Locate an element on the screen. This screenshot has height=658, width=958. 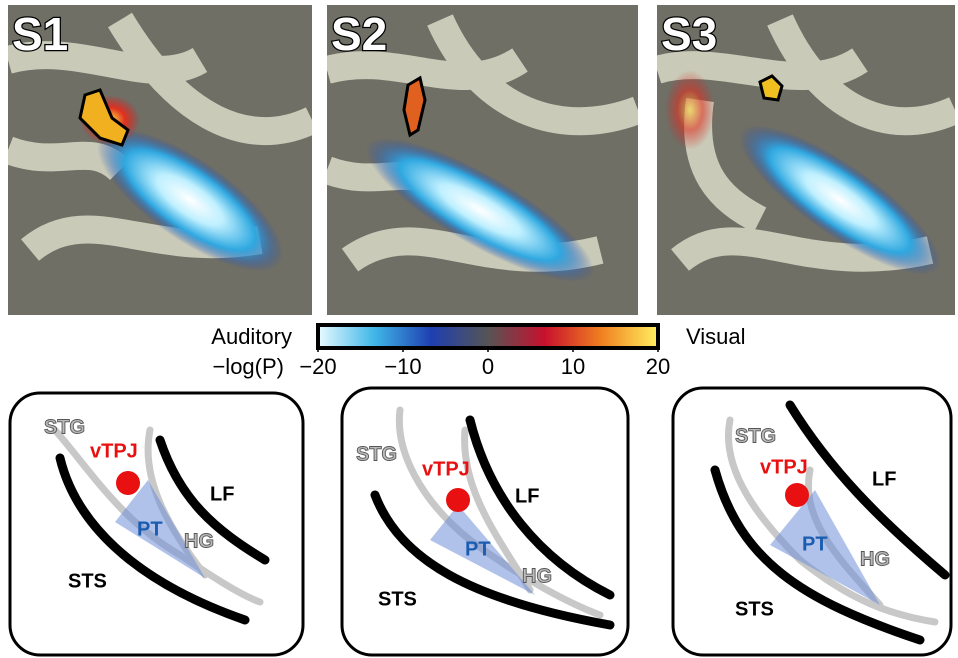
colorbar-gradient is located at coordinates (488, 336).